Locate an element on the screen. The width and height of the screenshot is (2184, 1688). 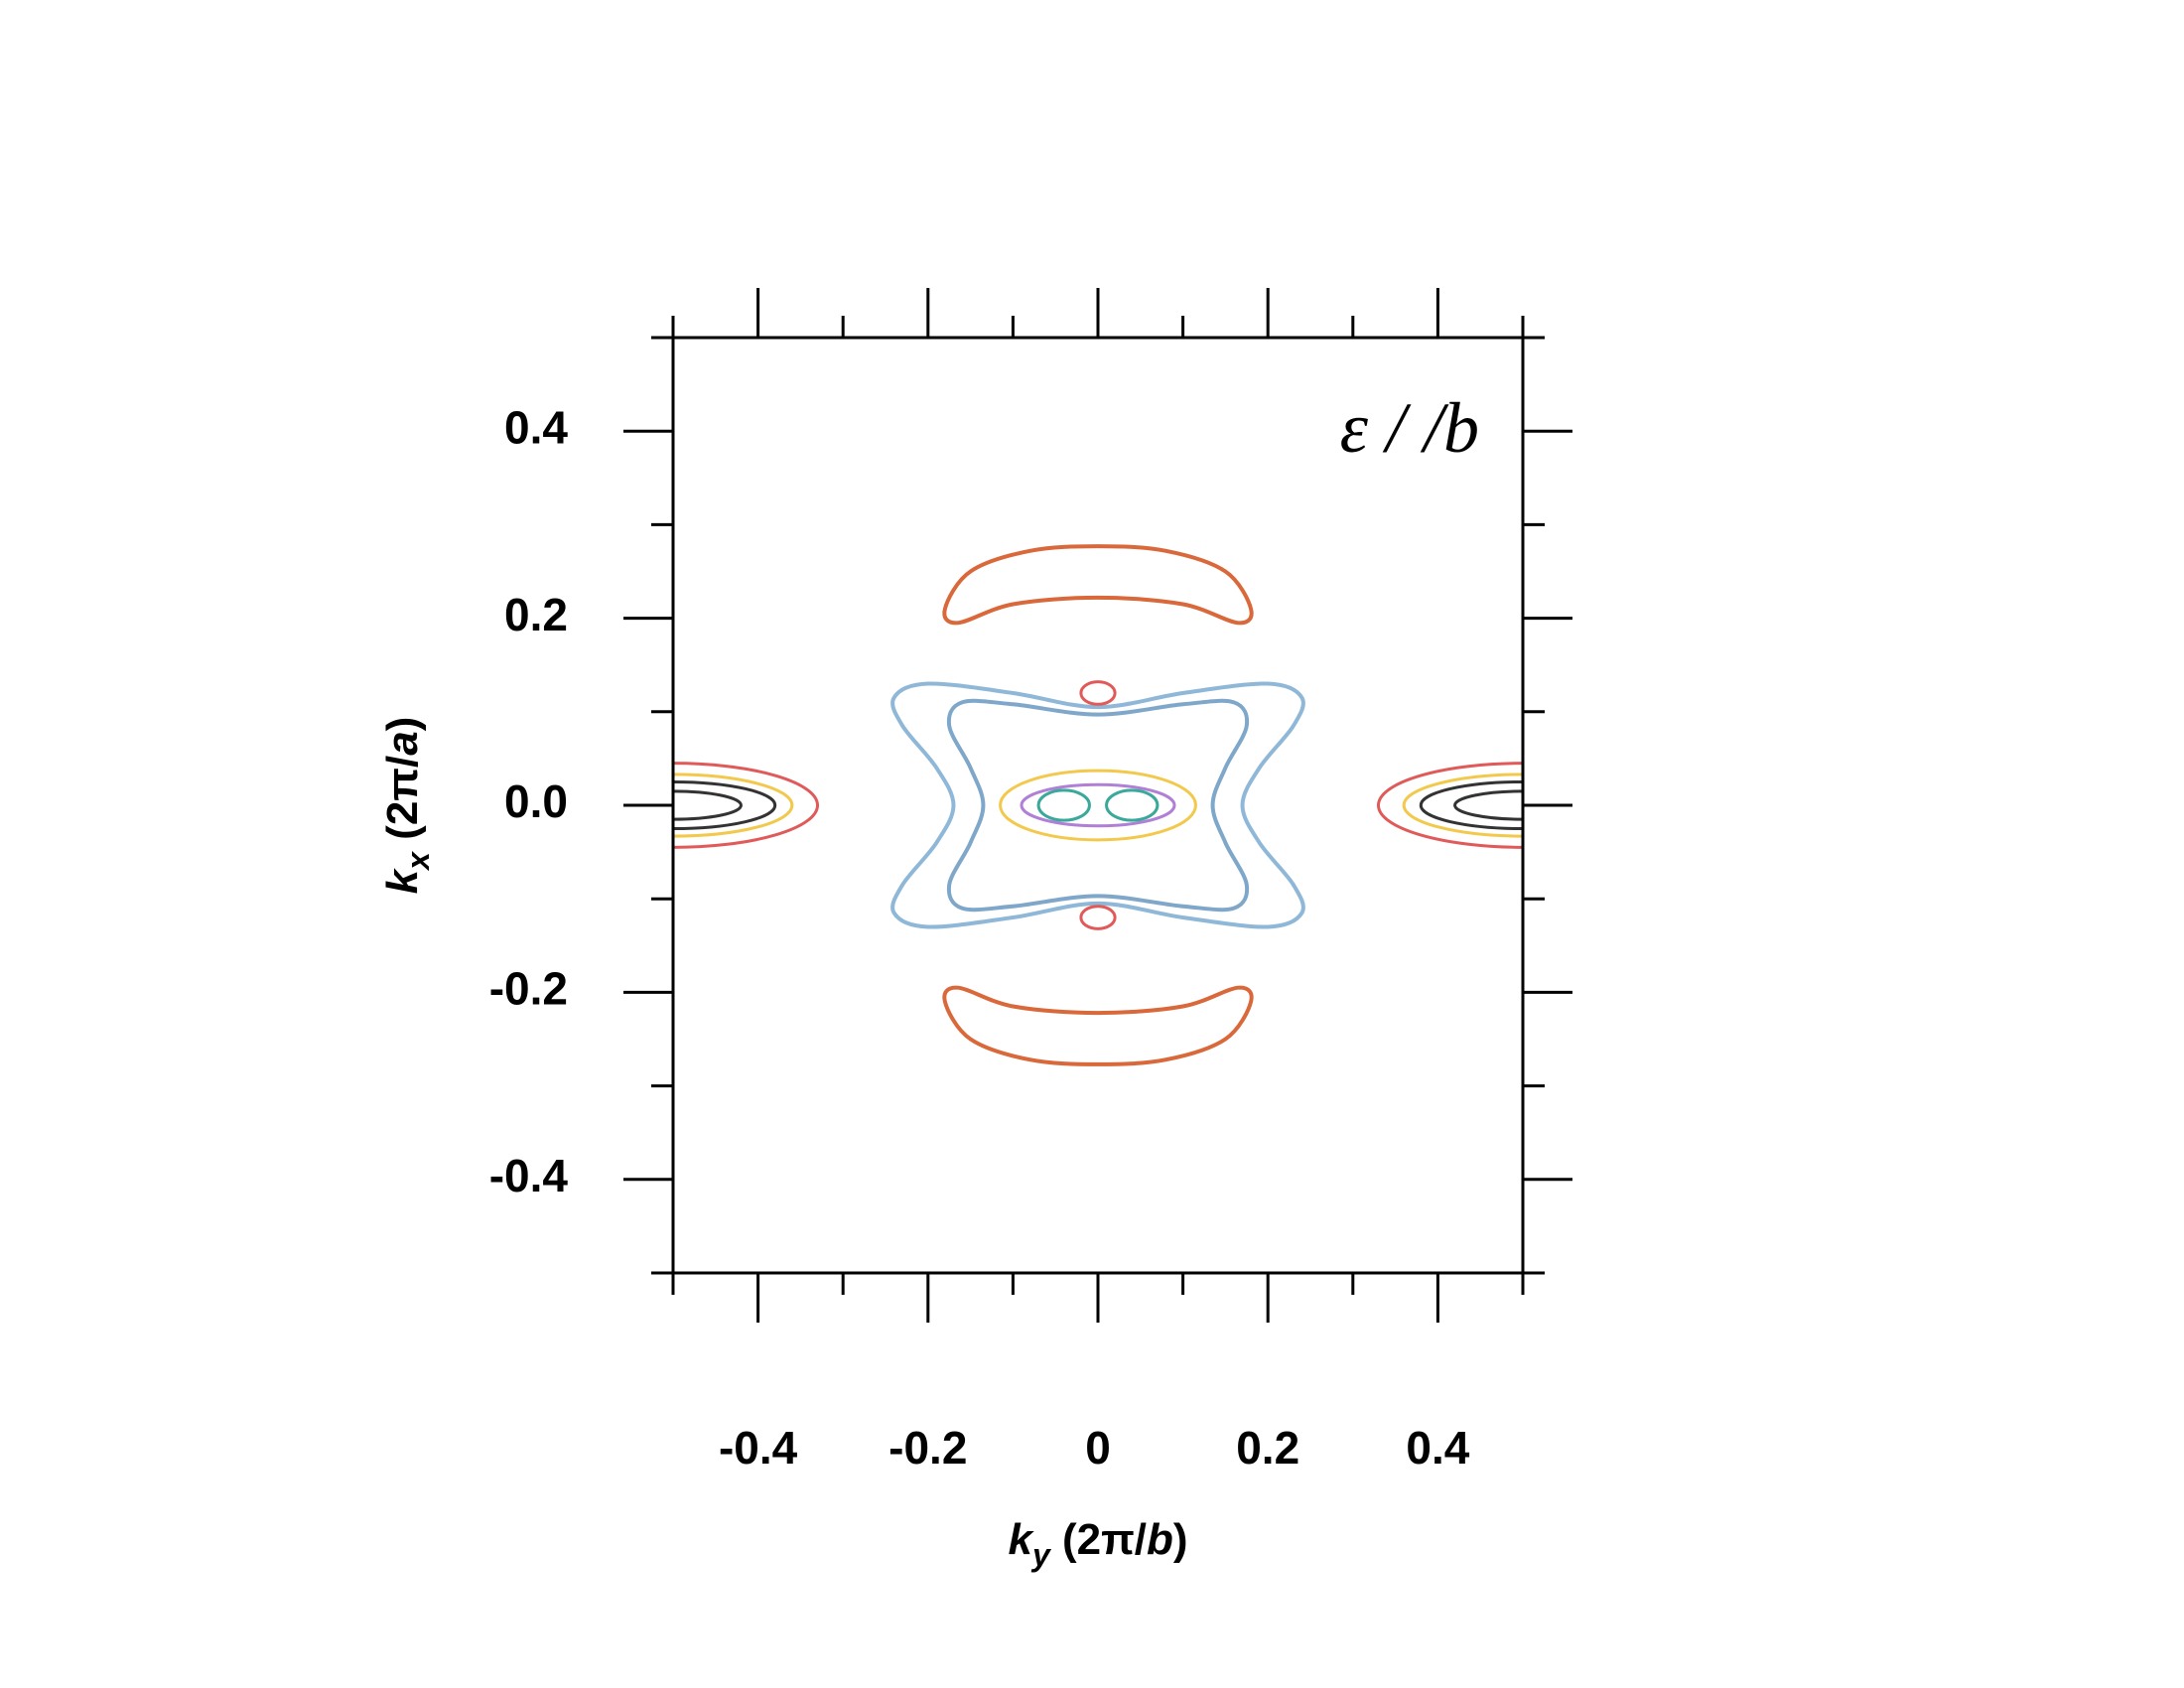
plot-area is located at coordinates (1098, 805).